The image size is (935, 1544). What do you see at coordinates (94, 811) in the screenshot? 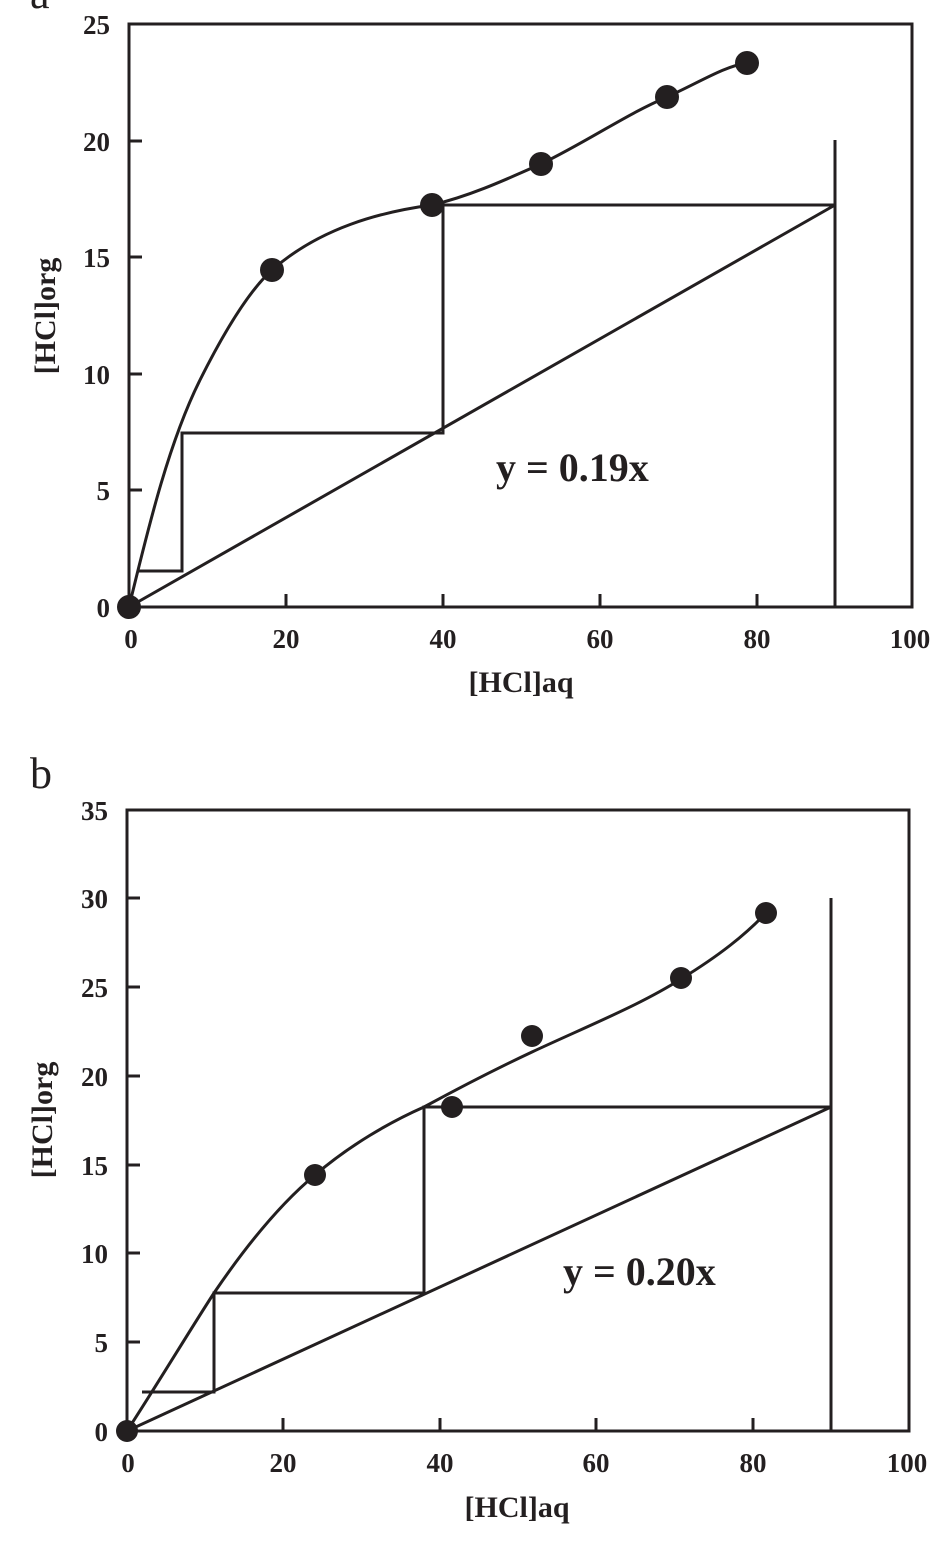
I see `y-tick-label: 35` at bounding box center [94, 811].